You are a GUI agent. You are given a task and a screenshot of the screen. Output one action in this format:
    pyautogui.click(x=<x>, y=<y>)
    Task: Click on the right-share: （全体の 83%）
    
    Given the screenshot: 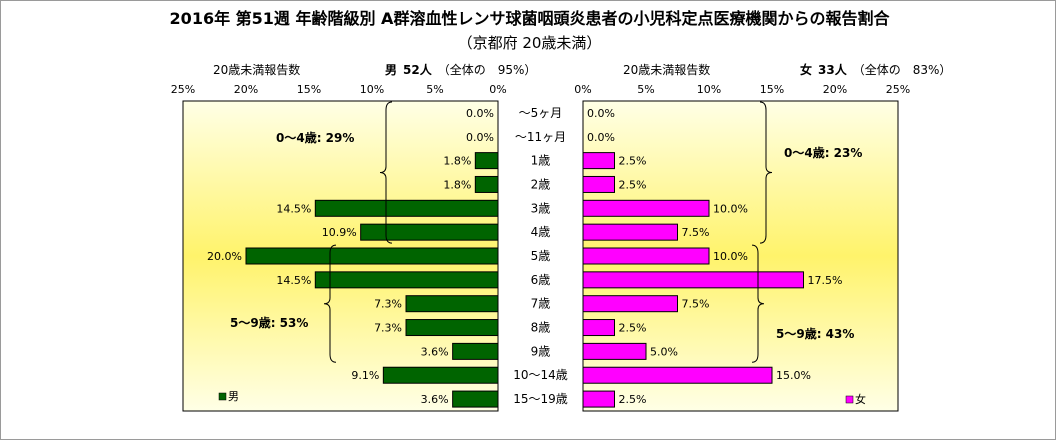 What is the action you would take?
    pyautogui.click(x=902, y=70)
    